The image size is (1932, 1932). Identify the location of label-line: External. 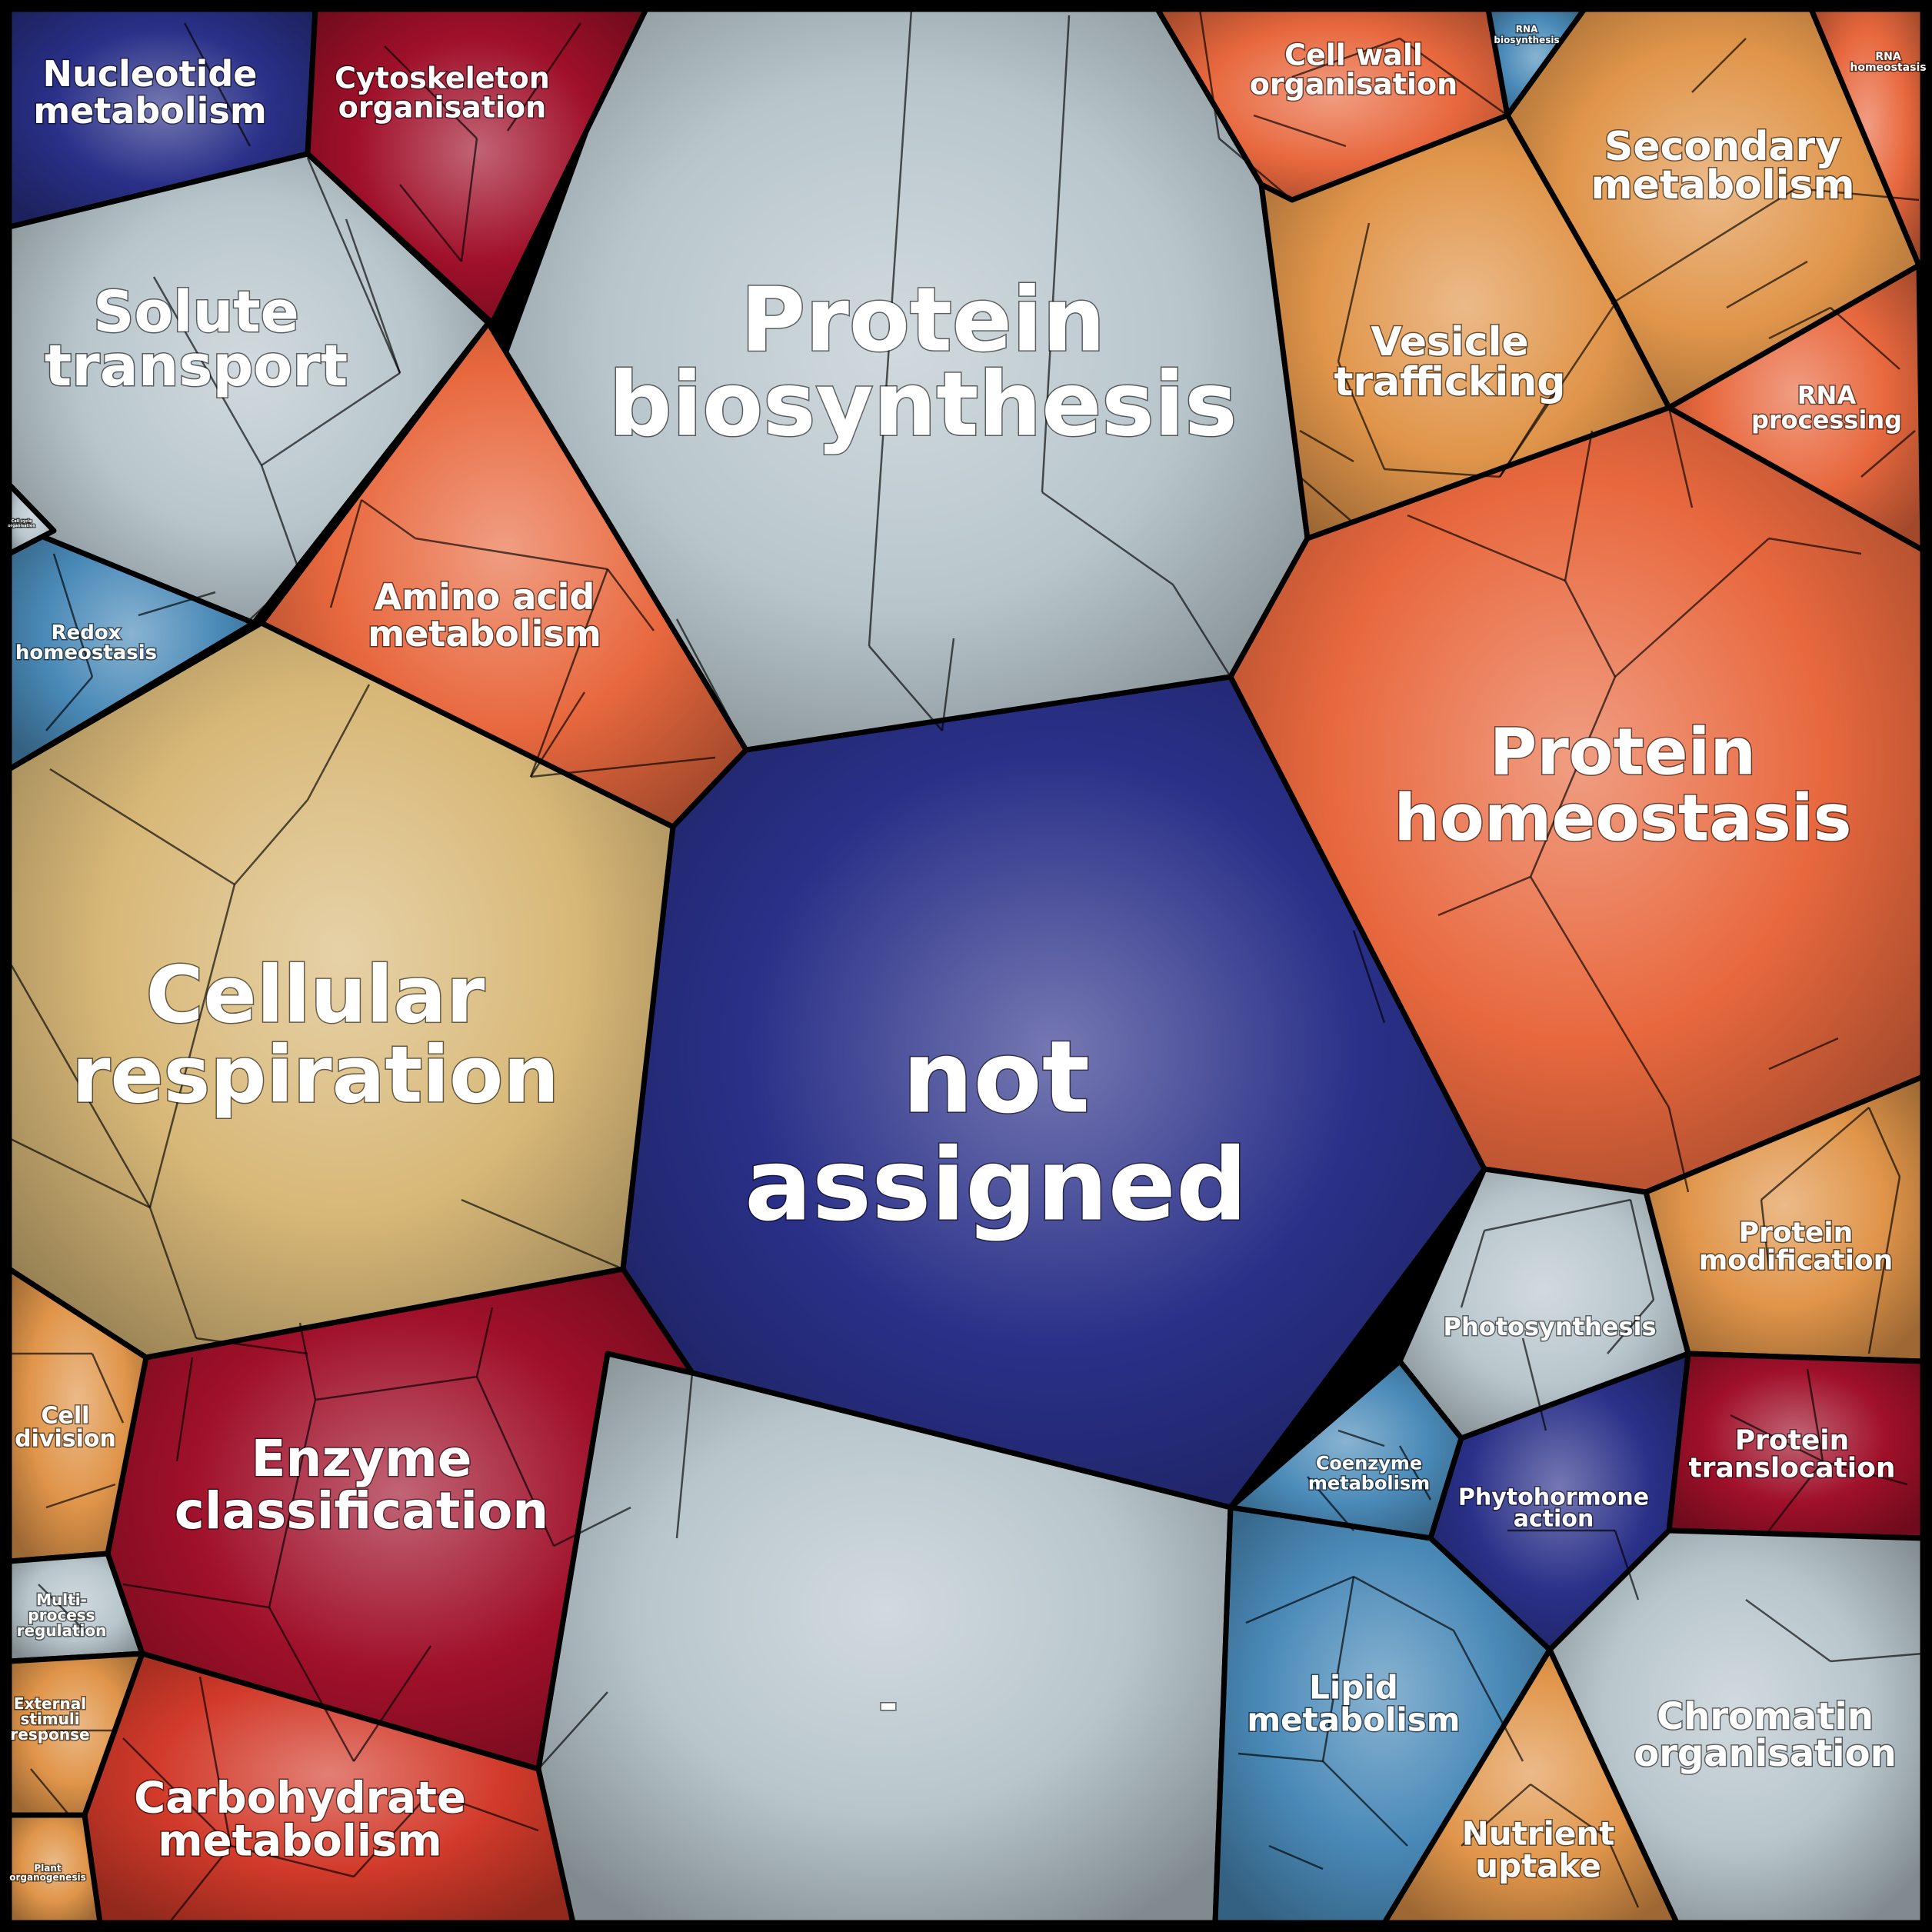
(50, 1703).